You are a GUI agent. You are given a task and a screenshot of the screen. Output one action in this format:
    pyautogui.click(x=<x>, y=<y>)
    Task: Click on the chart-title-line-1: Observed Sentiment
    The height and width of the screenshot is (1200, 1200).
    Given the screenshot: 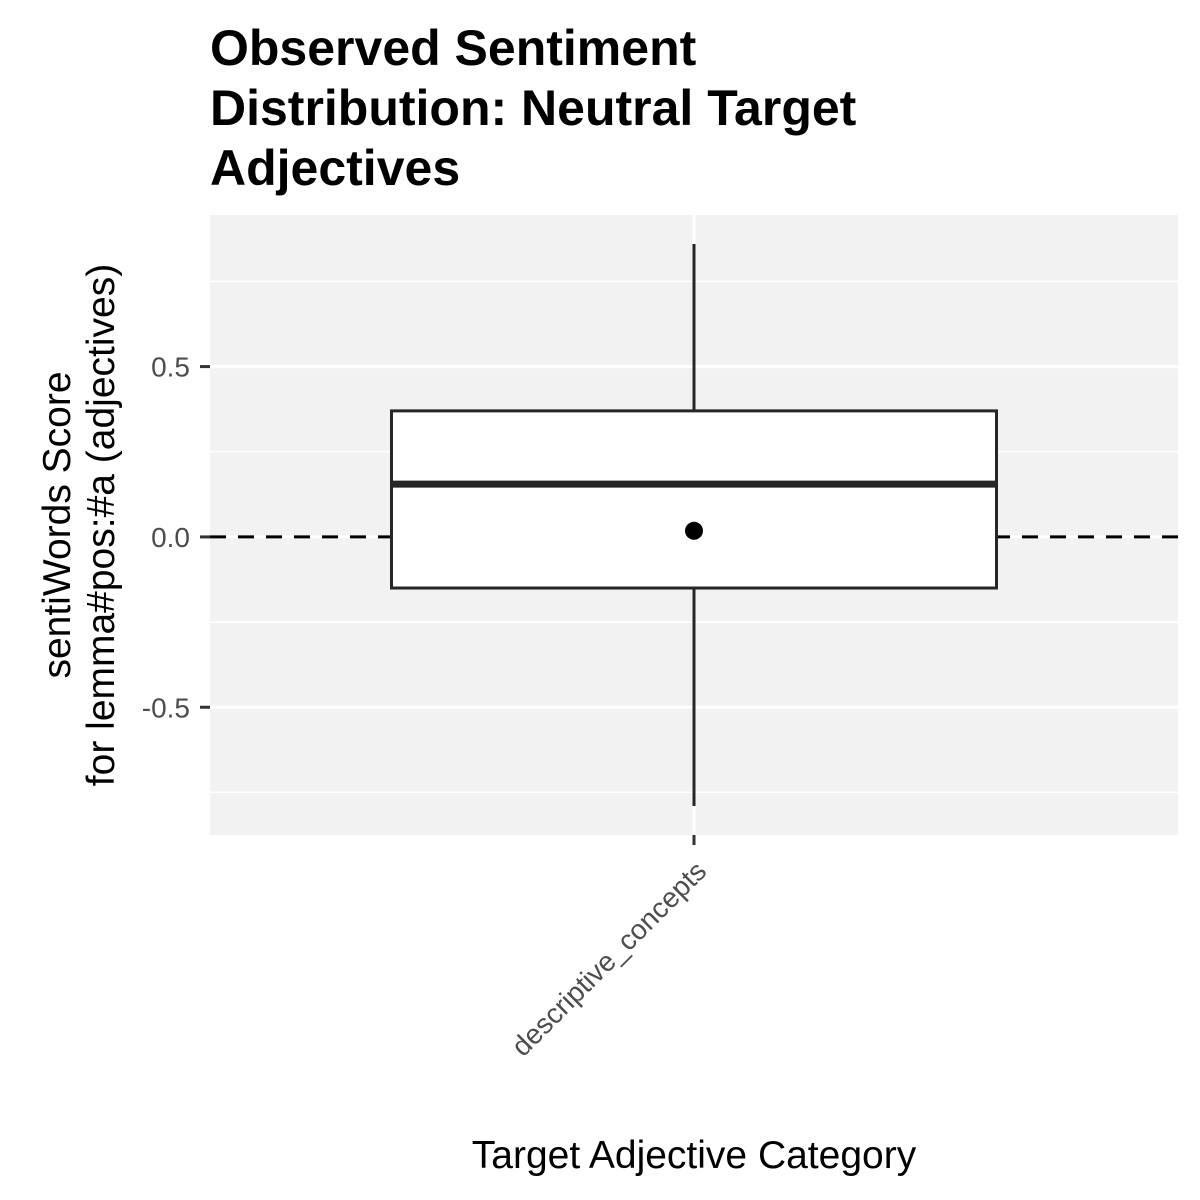 What is the action you would take?
    pyautogui.click(x=453, y=48)
    